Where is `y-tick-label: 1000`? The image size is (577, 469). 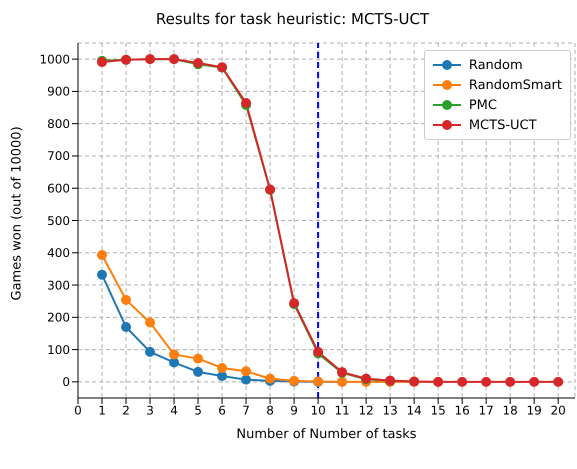
y-tick-label: 1000 is located at coordinates (54, 59).